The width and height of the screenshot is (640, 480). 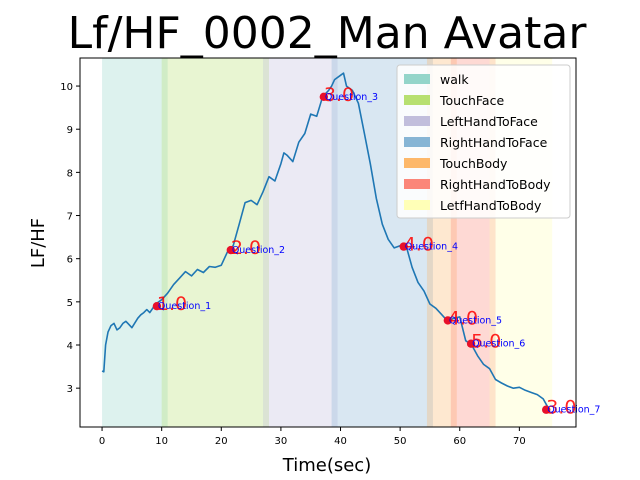 I want to click on x-tick-label: 30, so click(x=281, y=441).